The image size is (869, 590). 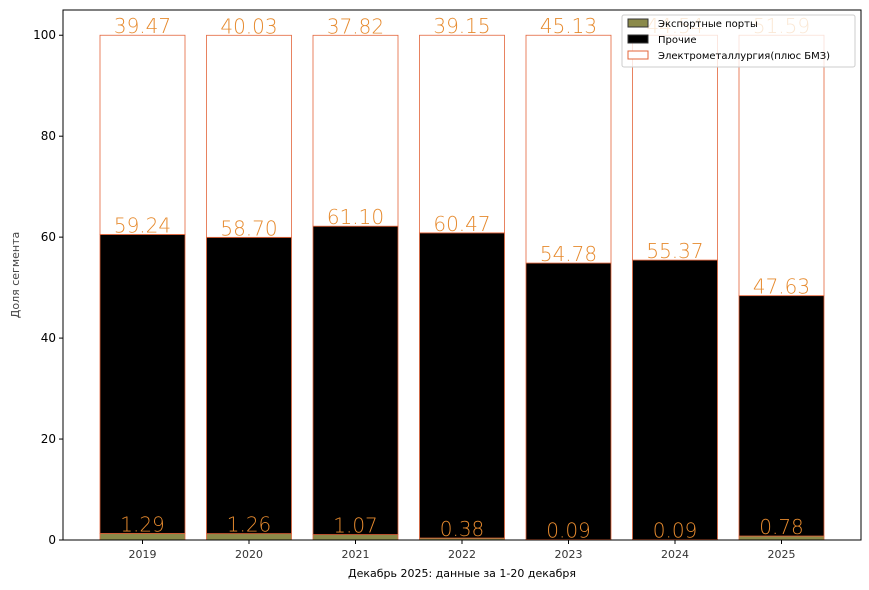 What do you see at coordinates (638, 55) in the screenshot?
I see `legend-swatch-electrometallurgy` at bounding box center [638, 55].